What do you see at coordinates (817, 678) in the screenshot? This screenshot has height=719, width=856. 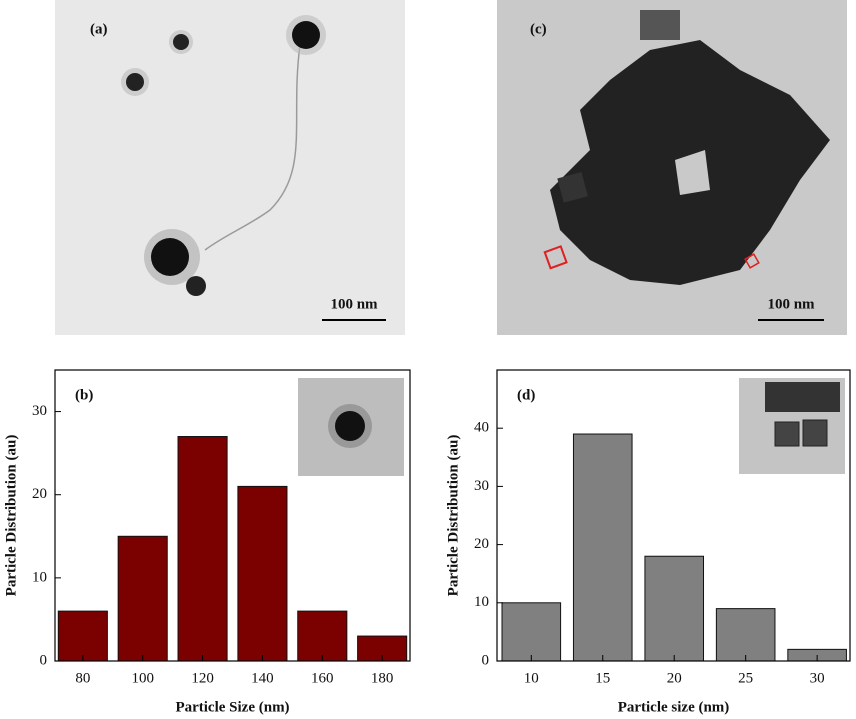 I see `x-tick-label: 30` at bounding box center [817, 678].